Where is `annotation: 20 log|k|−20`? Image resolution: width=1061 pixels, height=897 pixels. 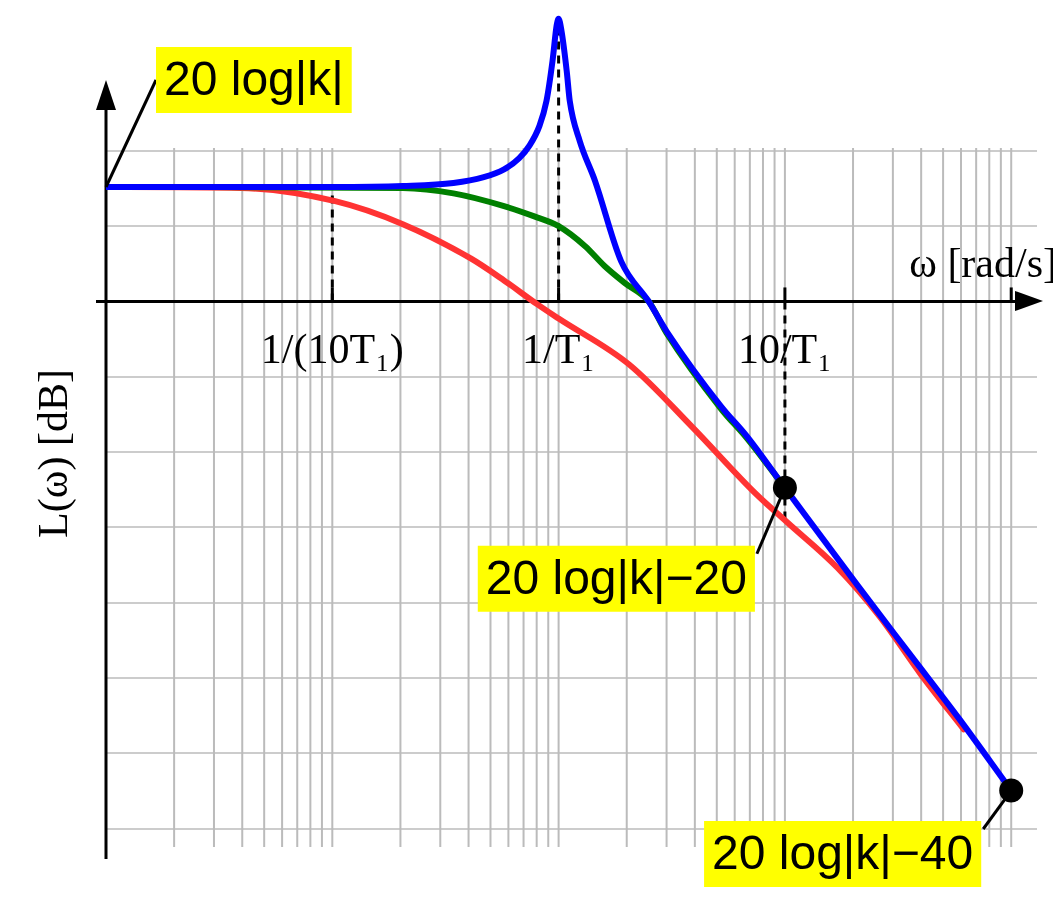 annotation: 20 log|k|−20 is located at coordinates (616, 578).